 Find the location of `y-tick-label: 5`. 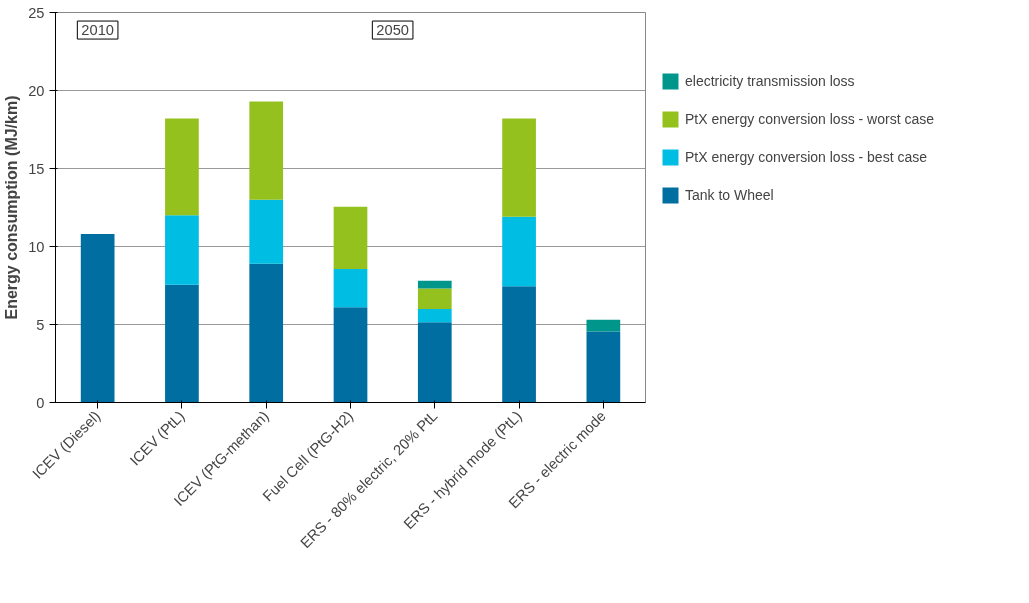

y-tick-label: 5 is located at coordinates (40, 324).